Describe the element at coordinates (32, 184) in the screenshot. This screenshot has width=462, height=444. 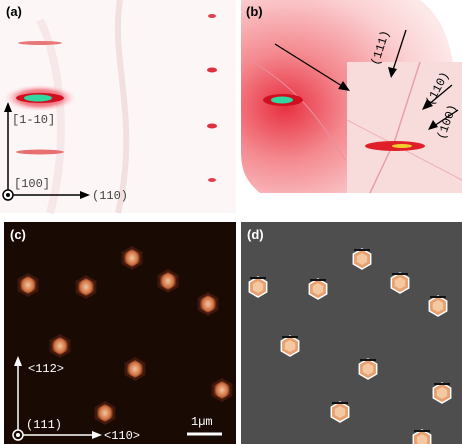
I see `annotation: [100]` at that location.